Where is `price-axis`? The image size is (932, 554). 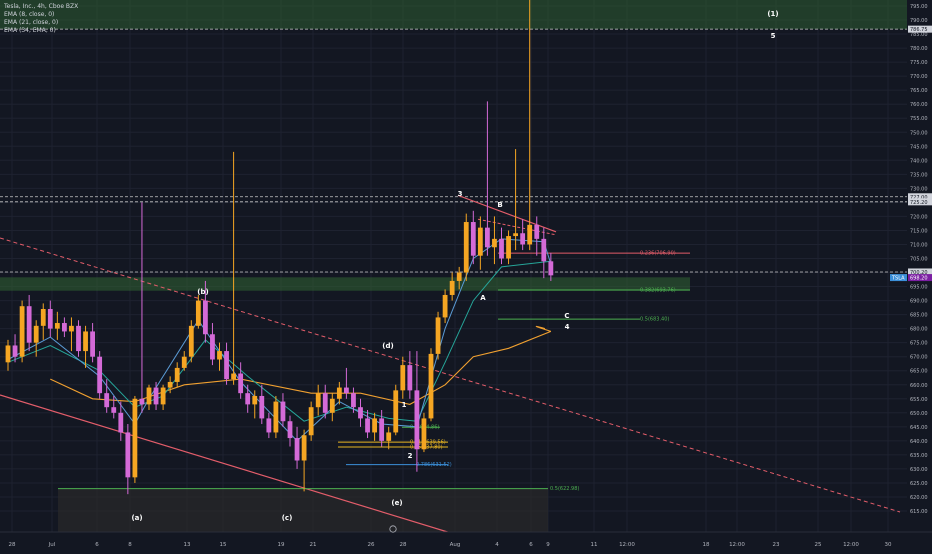
price-axis is located at coordinates (919, 266).